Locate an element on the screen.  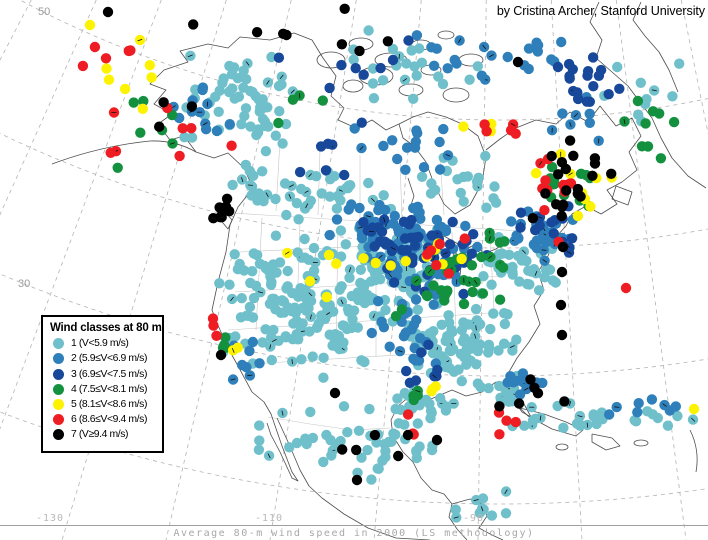
legend-item-label: 1 (V<5.9 m/s) is located at coordinates (100, 344).